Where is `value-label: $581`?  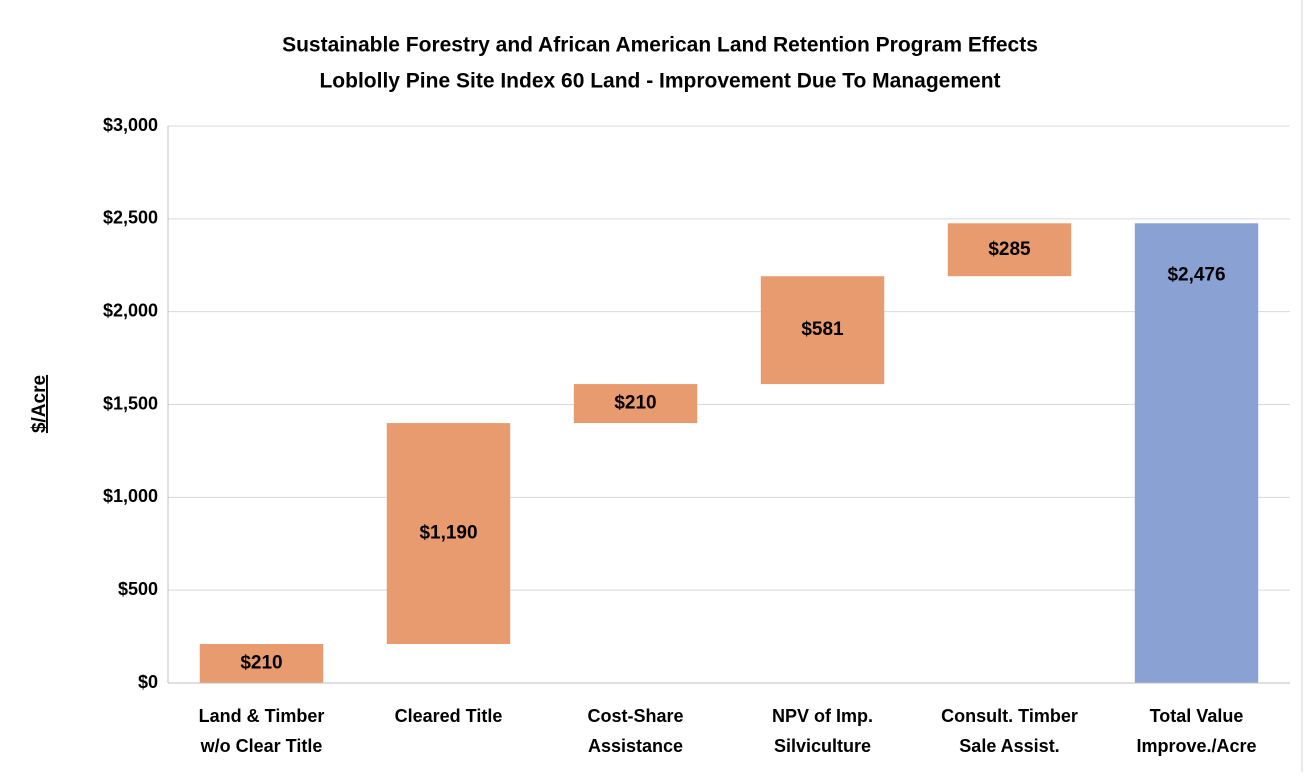 value-label: $581 is located at coordinates (822, 329).